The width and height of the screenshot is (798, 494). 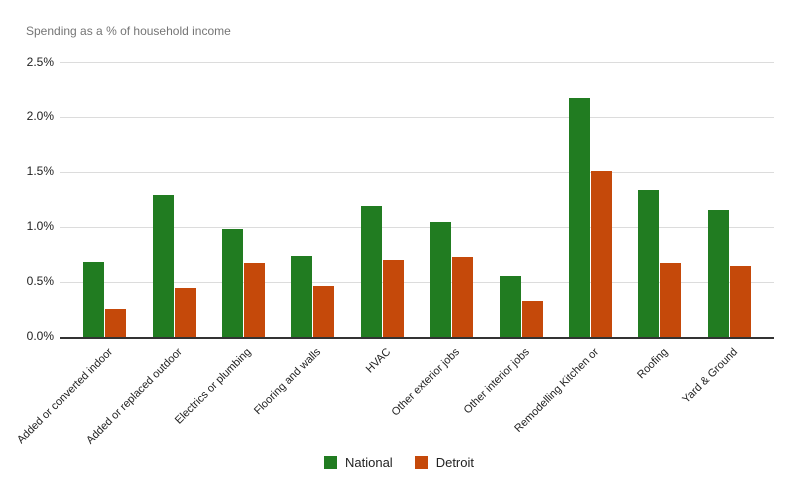 I want to click on y-tick-label: 0.5%, so click(x=40, y=281).